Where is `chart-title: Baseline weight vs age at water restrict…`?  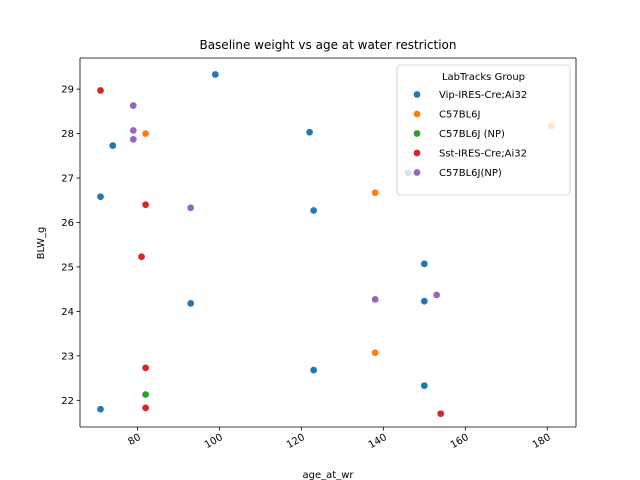
chart-title: Baseline weight vs age at water restrict… is located at coordinates (327, 45).